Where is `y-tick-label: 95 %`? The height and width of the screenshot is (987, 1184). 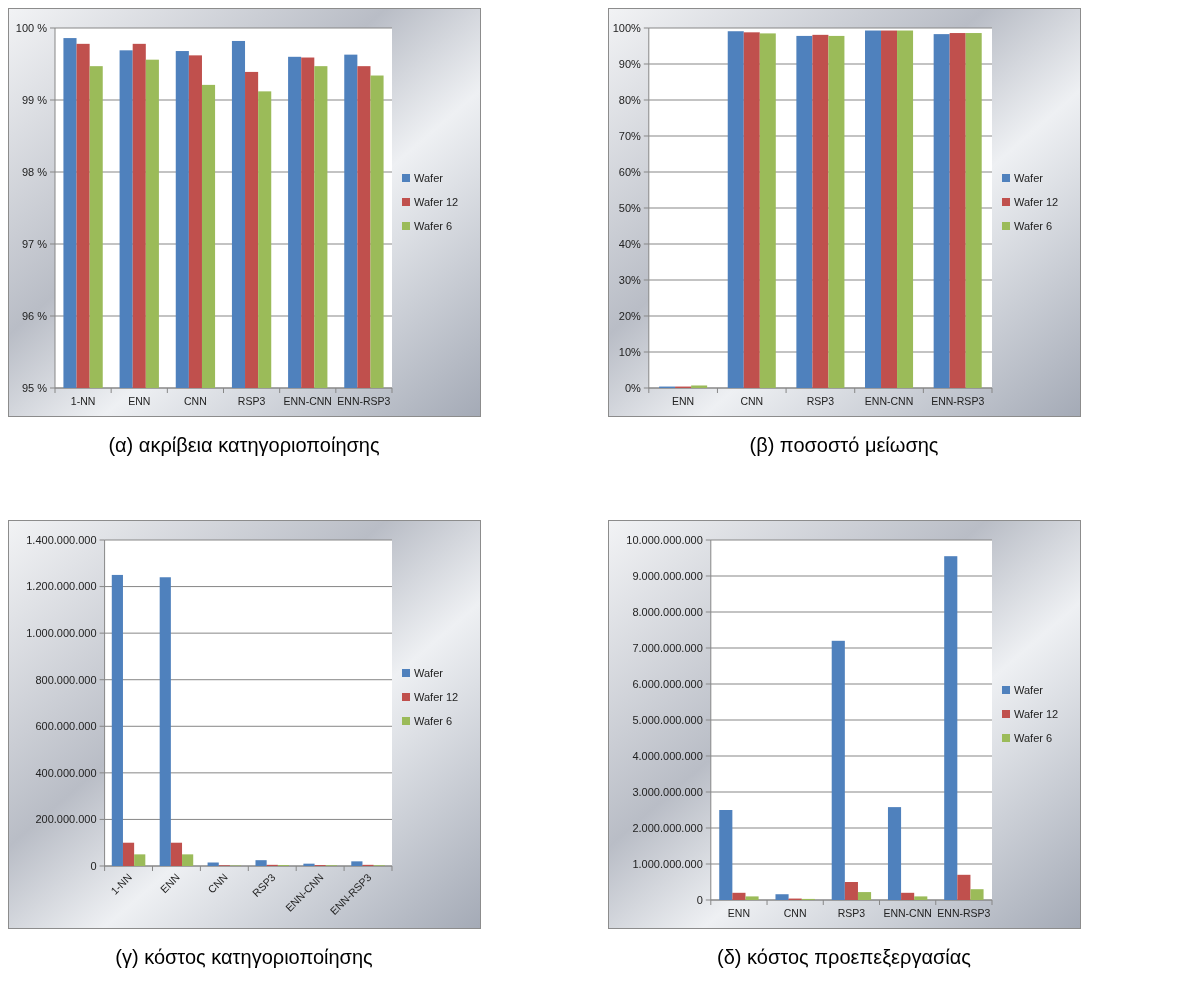 y-tick-label: 95 % is located at coordinates (34, 387).